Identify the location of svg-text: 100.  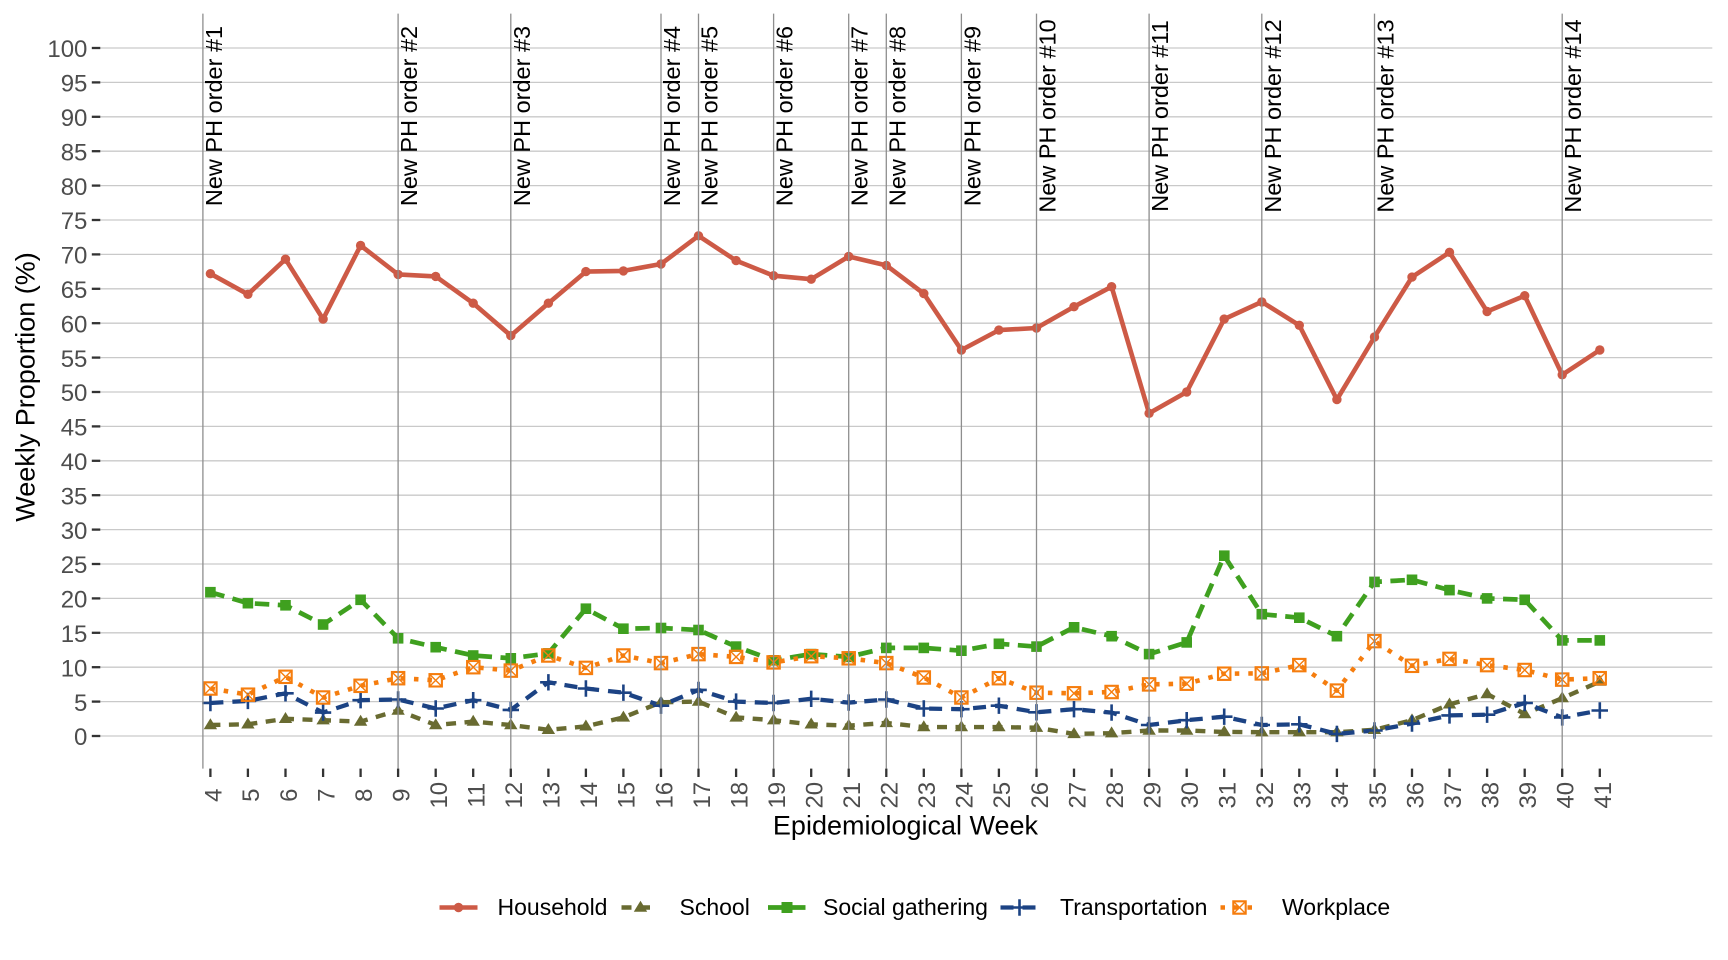
(67, 49).